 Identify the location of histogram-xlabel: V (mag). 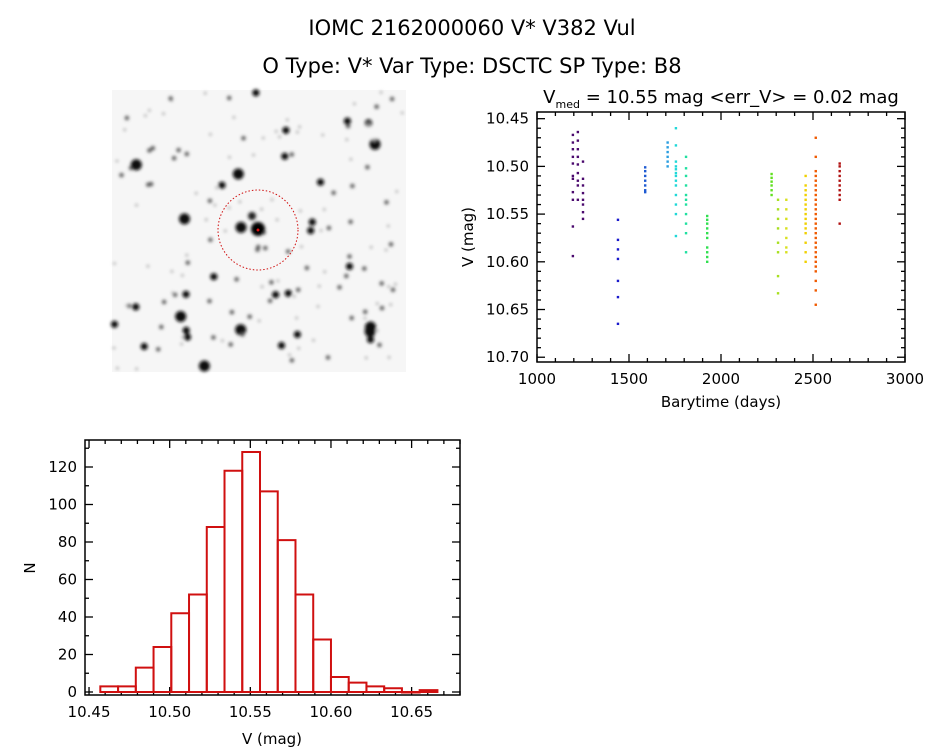
(272, 738).